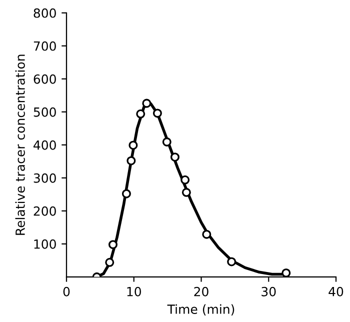 The width and height of the screenshot is (350, 322). Describe the element at coordinates (134, 291) in the screenshot. I see `x-tick-label: 10` at that location.